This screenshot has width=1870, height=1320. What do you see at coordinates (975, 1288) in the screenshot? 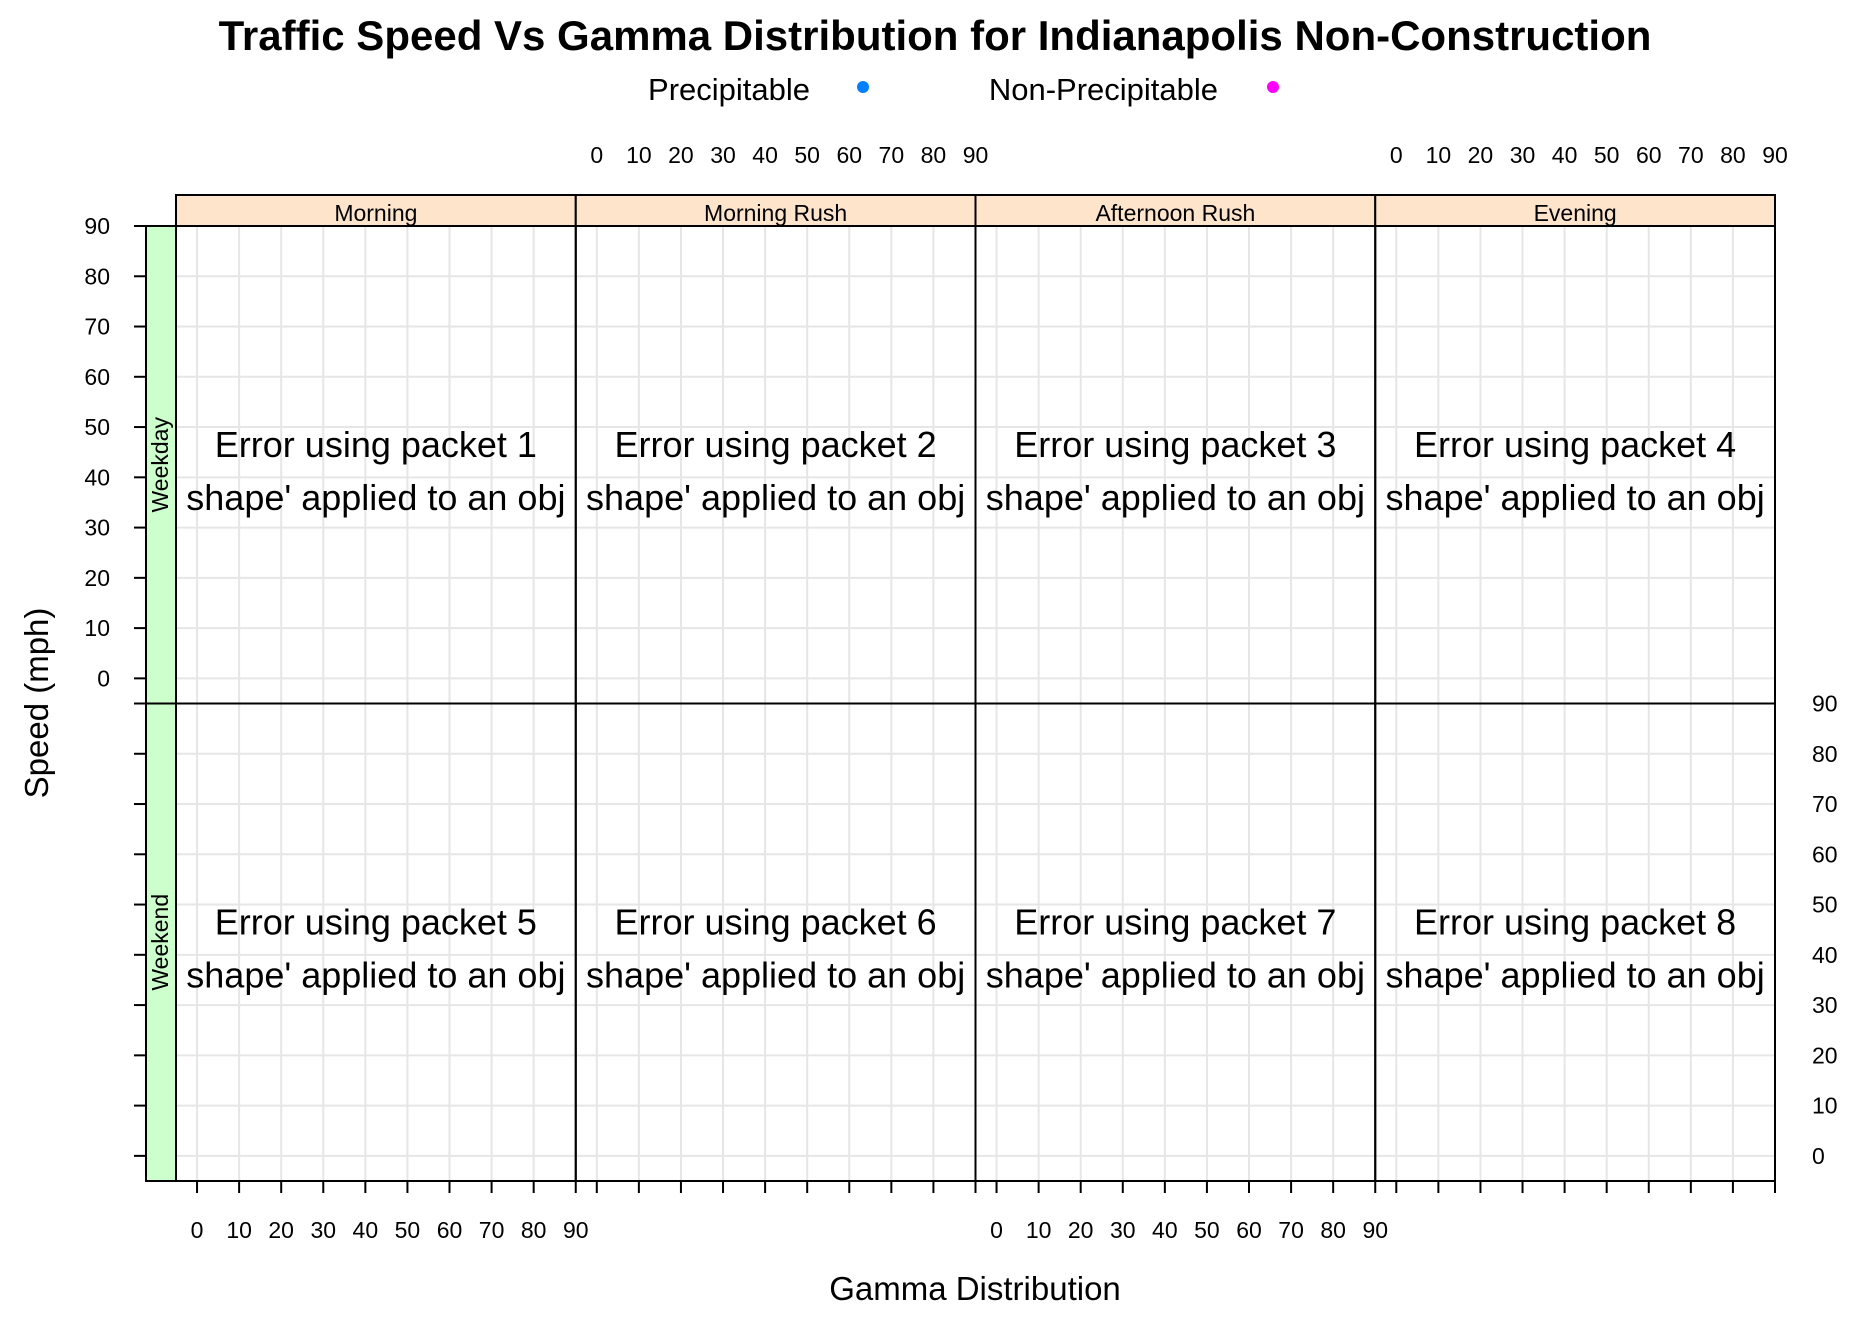
I see `x-axis-label: Gamma Distribution` at bounding box center [975, 1288].